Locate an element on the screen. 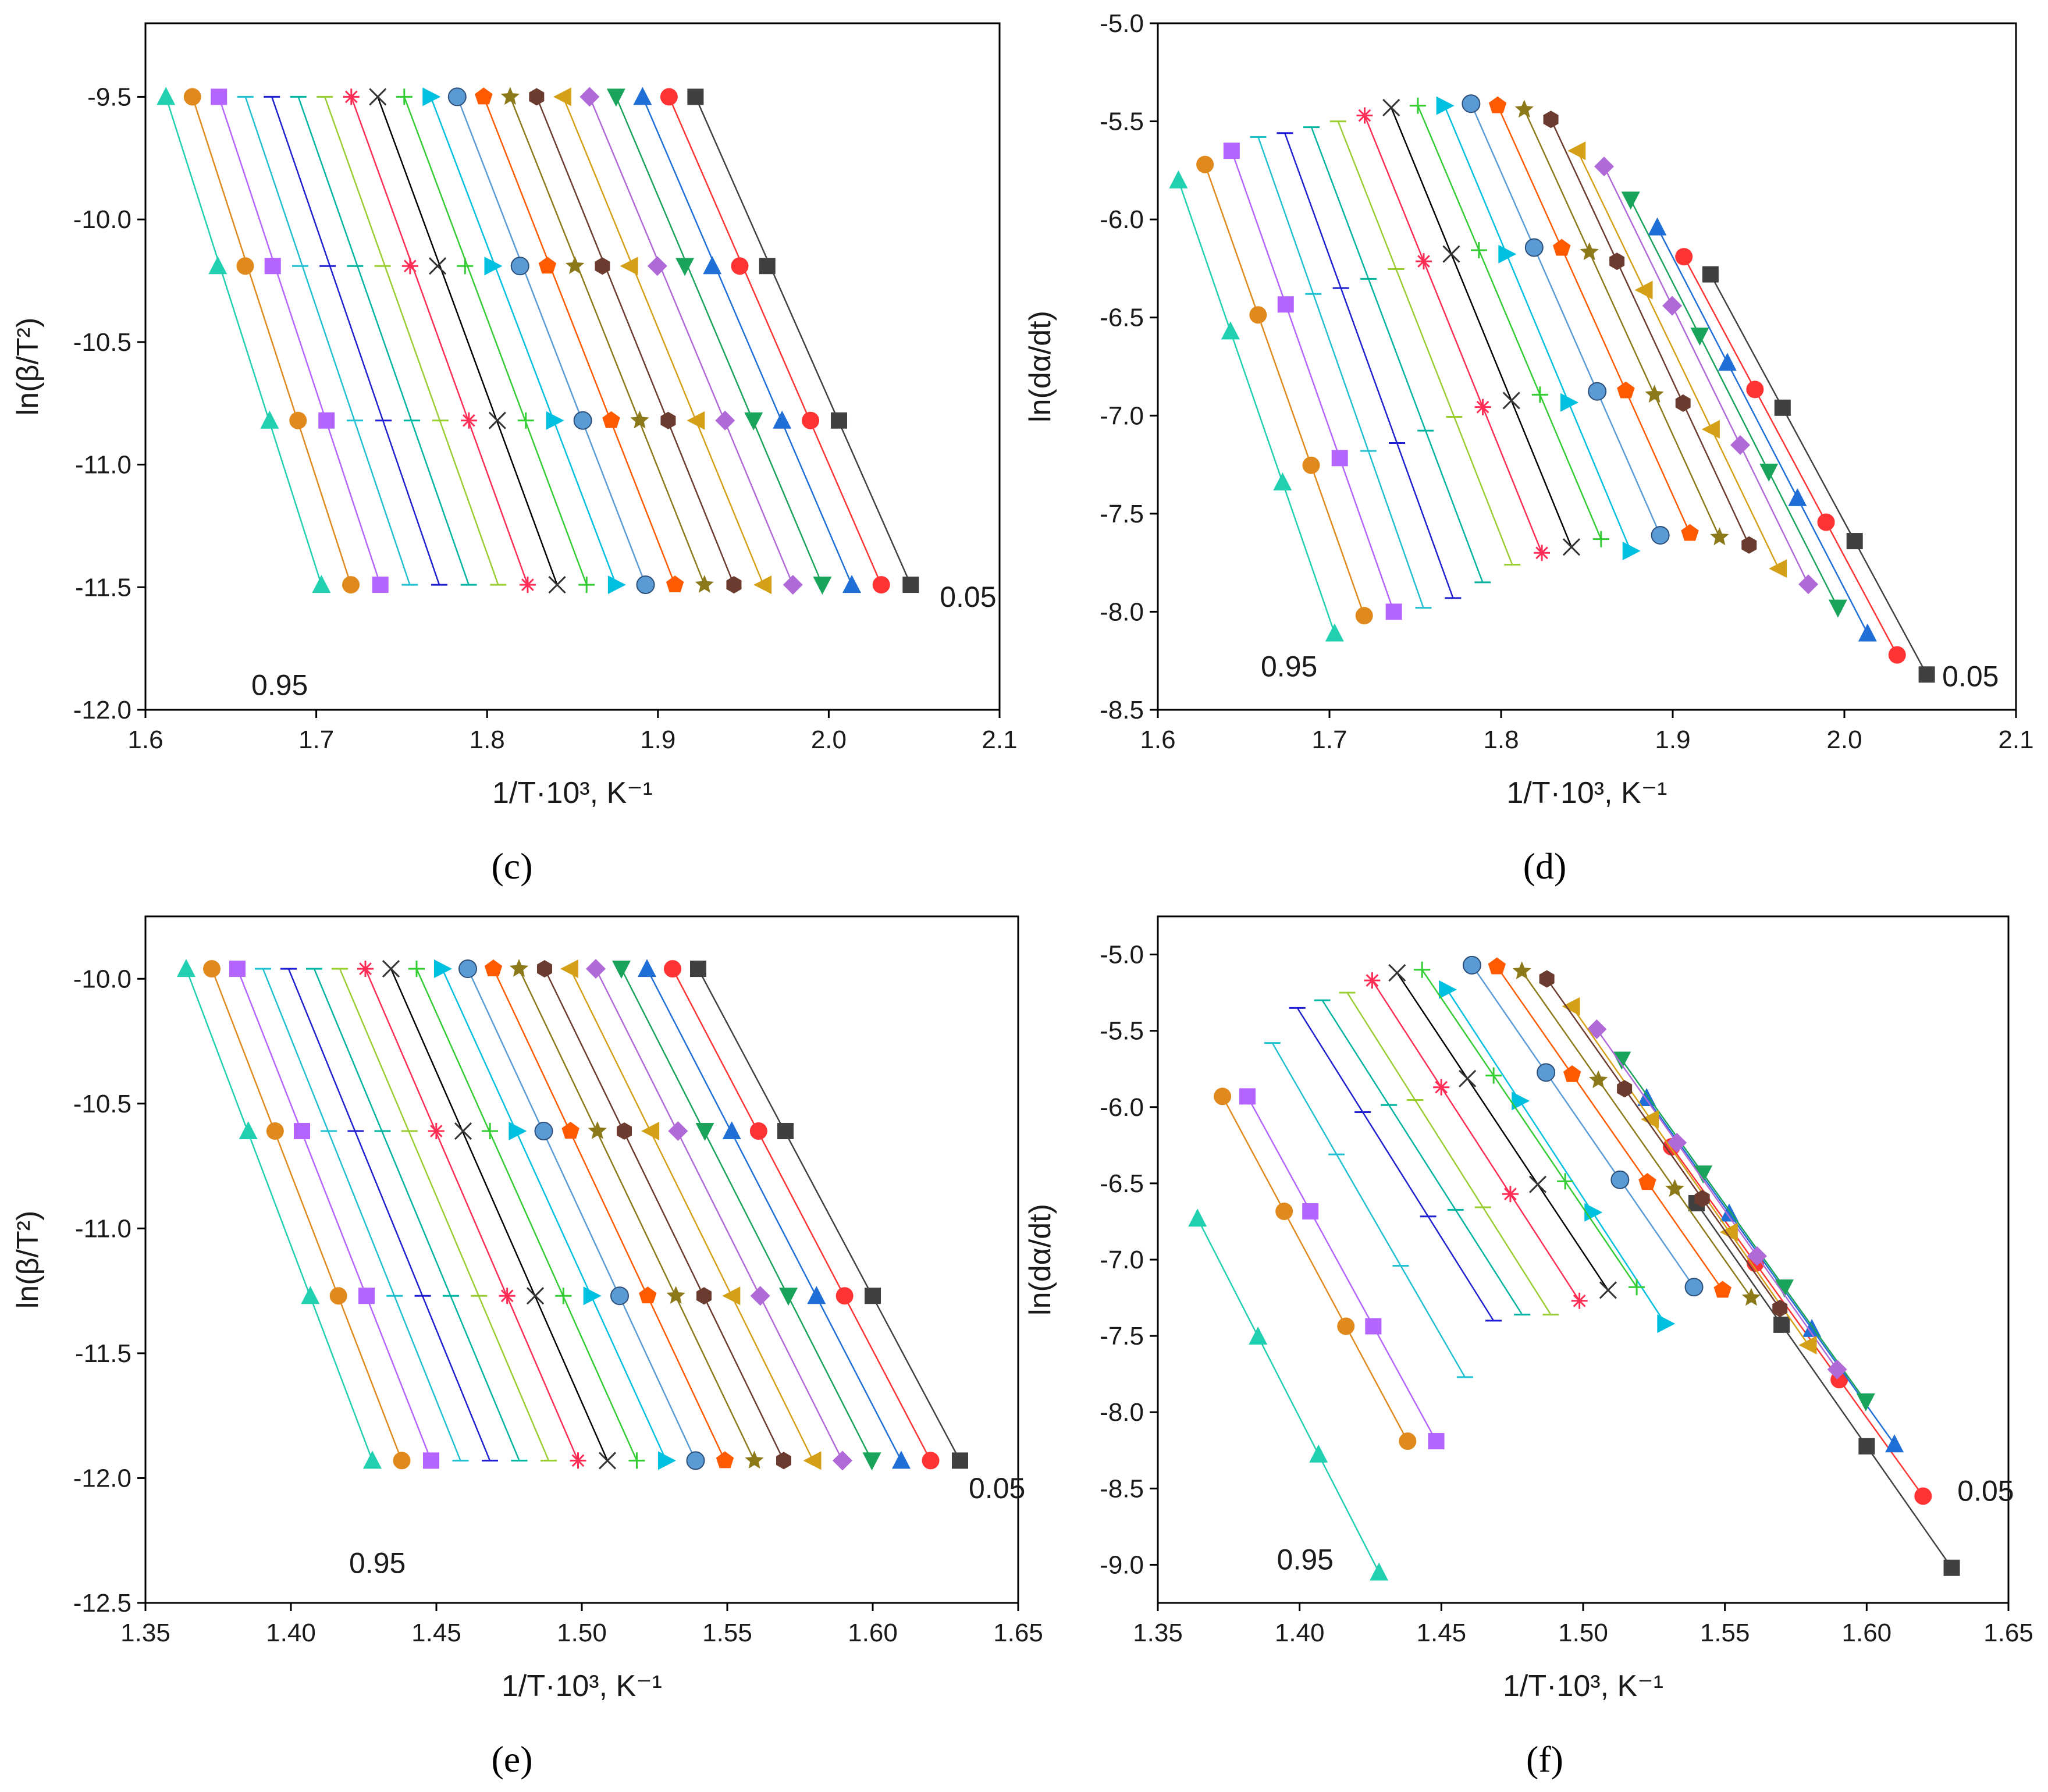 The width and height of the screenshot is (2048, 1792). y-axis-label: ln(dα/dt) is located at coordinates (1040, 1259).